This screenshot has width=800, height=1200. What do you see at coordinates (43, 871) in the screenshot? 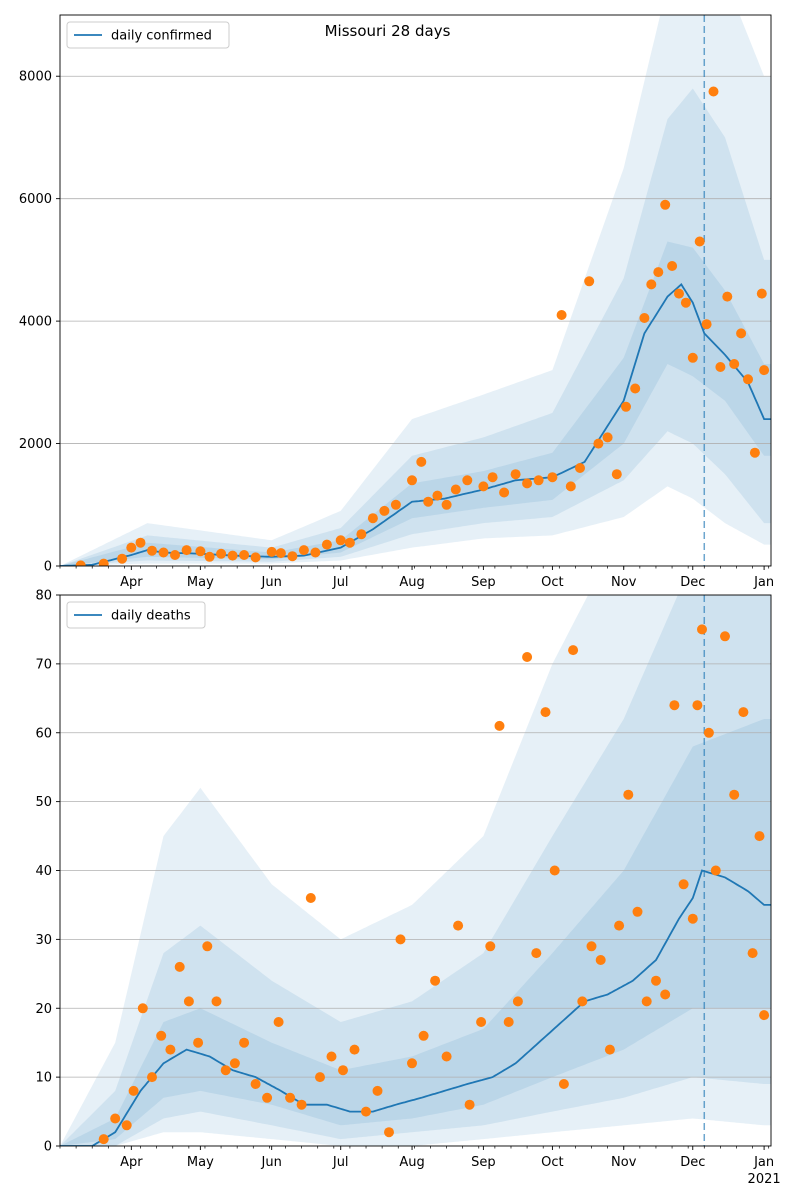
I see `y-tick-label: 40` at bounding box center [43, 871].